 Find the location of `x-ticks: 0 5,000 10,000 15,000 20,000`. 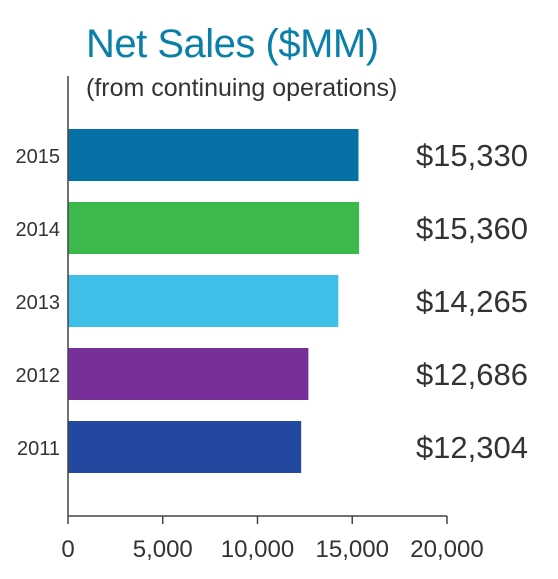

x-ticks: 0 5,000 10,000 15,000 20,000 is located at coordinates (272, 539).